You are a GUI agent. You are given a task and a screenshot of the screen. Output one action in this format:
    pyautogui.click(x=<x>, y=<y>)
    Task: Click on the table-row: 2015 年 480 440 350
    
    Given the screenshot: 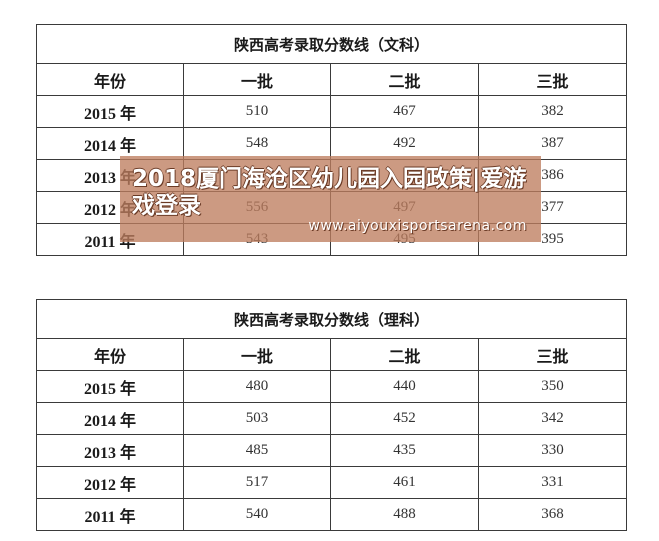 What is the action you would take?
    pyautogui.click(x=332, y=386)
    